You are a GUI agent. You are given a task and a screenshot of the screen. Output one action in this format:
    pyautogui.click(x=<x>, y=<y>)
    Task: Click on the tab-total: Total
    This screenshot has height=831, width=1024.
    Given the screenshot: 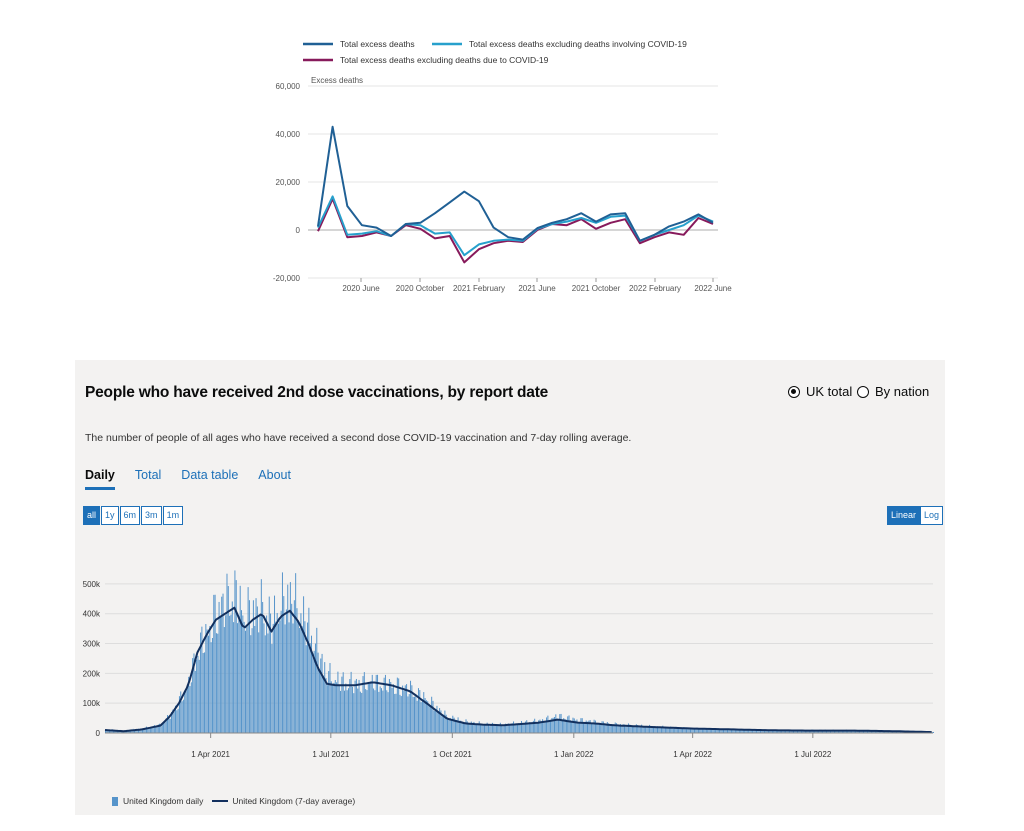 What is the action you would take?
    pyautogui.click(x=148, y=475)
    